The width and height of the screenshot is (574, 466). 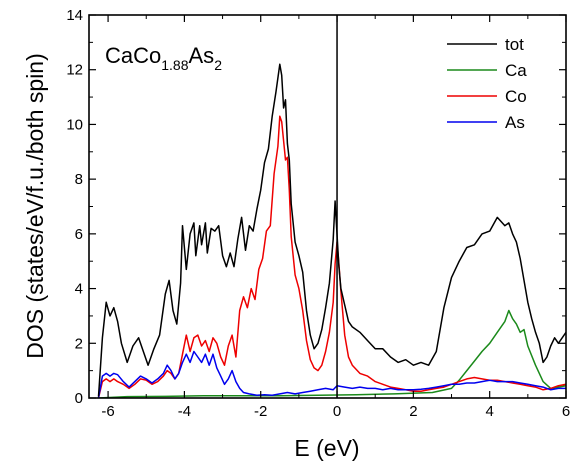 What do you see at coordinates (133, 55) in the screenshot?
I see `annotation-main: CaCo` at bounding box center [133, 55].